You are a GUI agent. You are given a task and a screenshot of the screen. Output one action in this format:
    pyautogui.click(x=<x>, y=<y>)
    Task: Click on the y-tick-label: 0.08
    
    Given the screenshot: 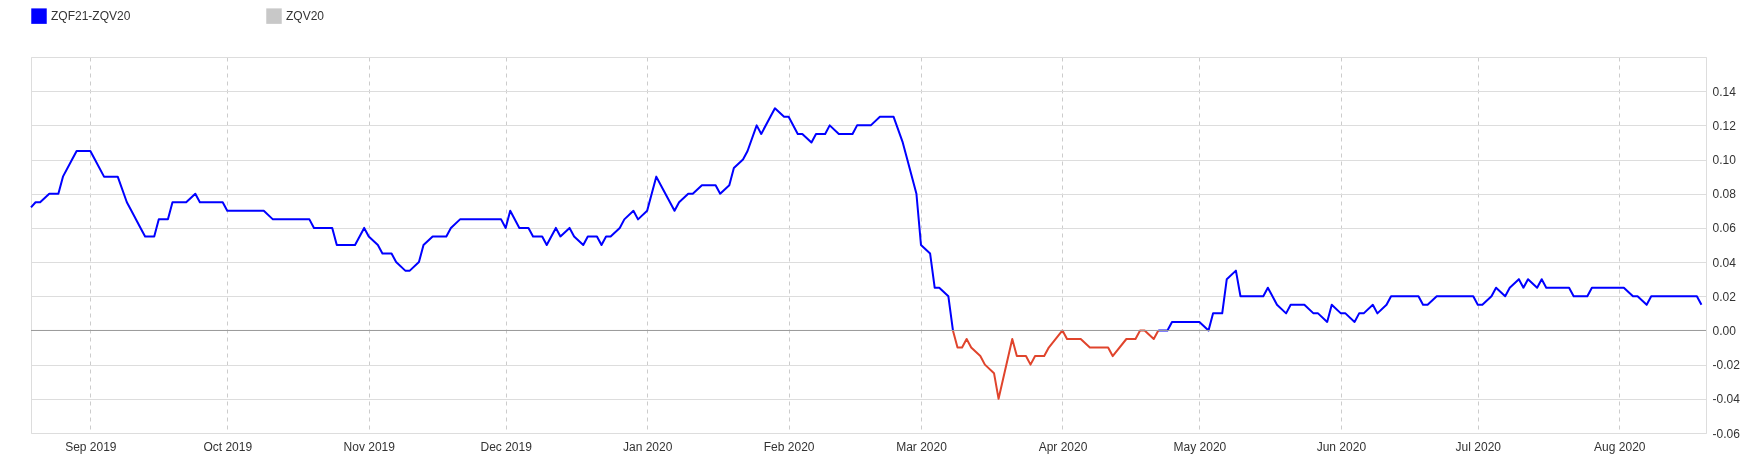 What is the action you would take?
    pyautogui.click(x=1724, y=194)
    